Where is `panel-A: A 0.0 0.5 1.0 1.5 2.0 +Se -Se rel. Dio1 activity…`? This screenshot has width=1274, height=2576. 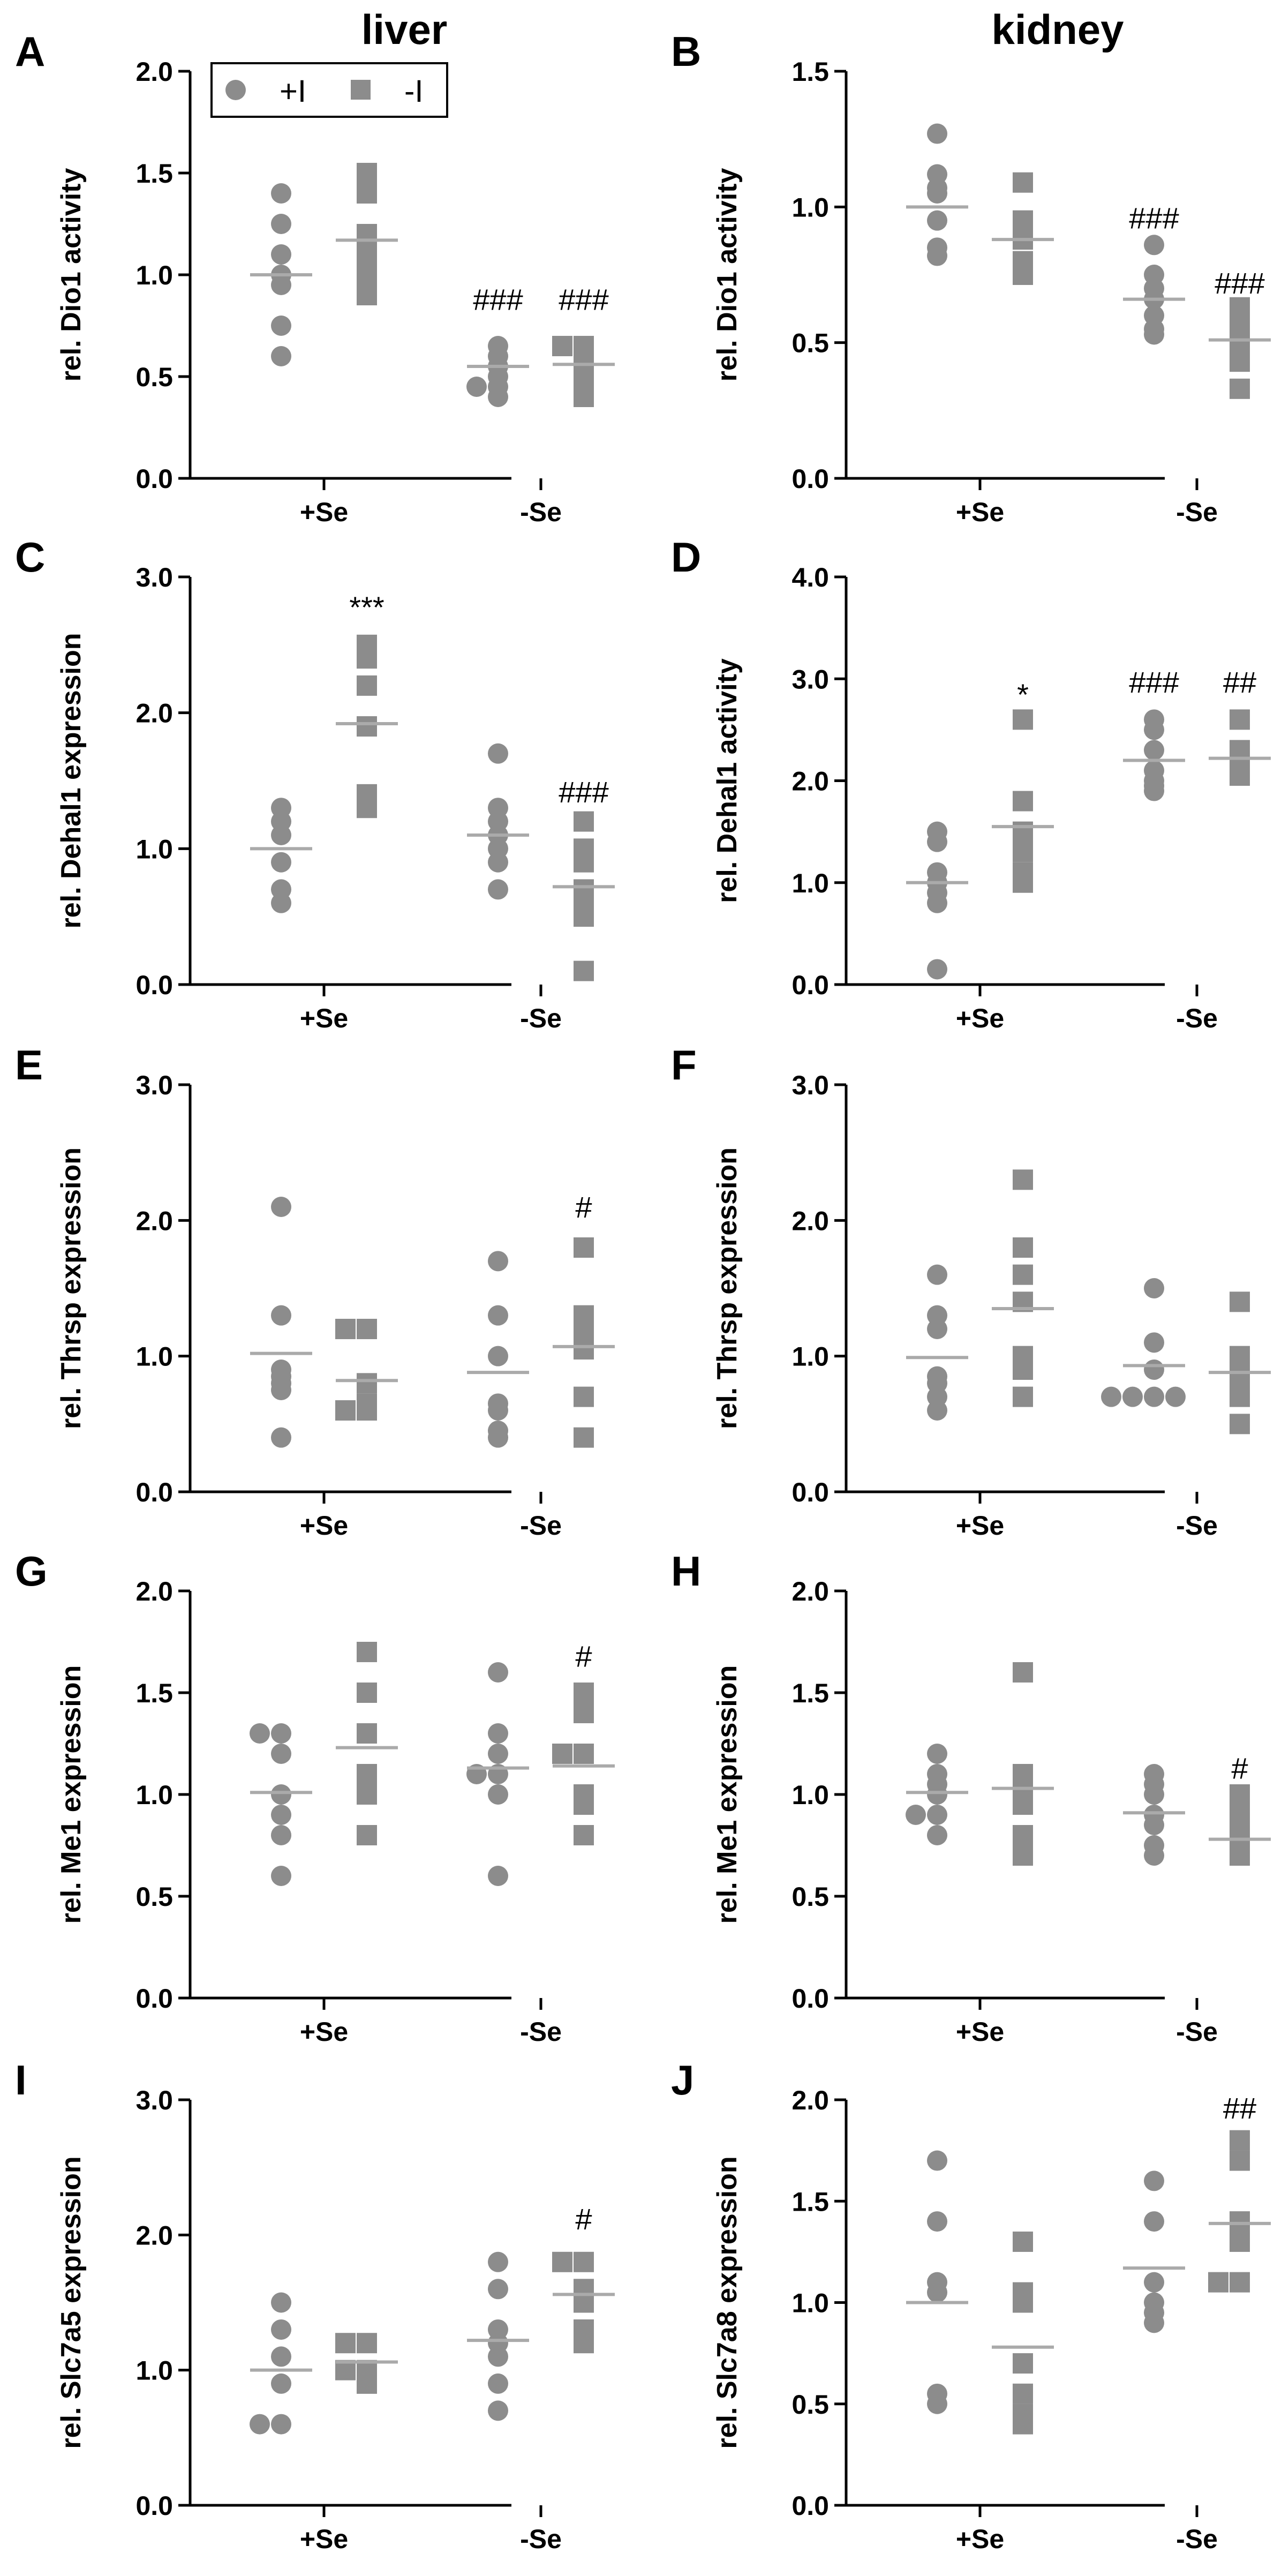 panel-A: A 0.0 0.5 1.0 1.5 2.0 +Se -Se rel. Dio1 activity… is located at coordinates (315, 277).